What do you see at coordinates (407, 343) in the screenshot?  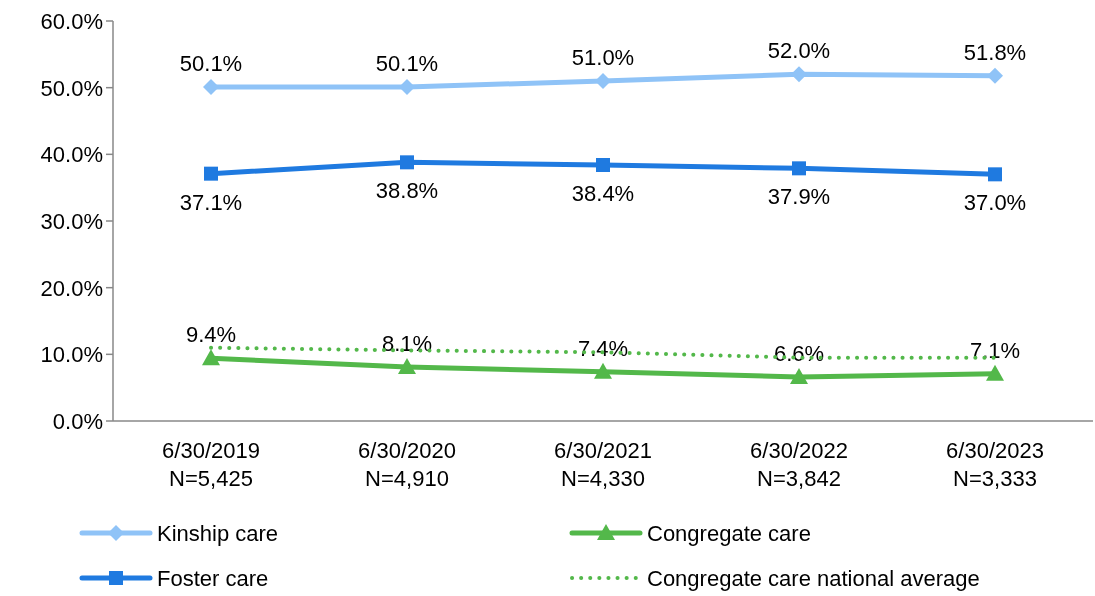 I see `data-label: 8.1%` at bounding box center [407, 343].